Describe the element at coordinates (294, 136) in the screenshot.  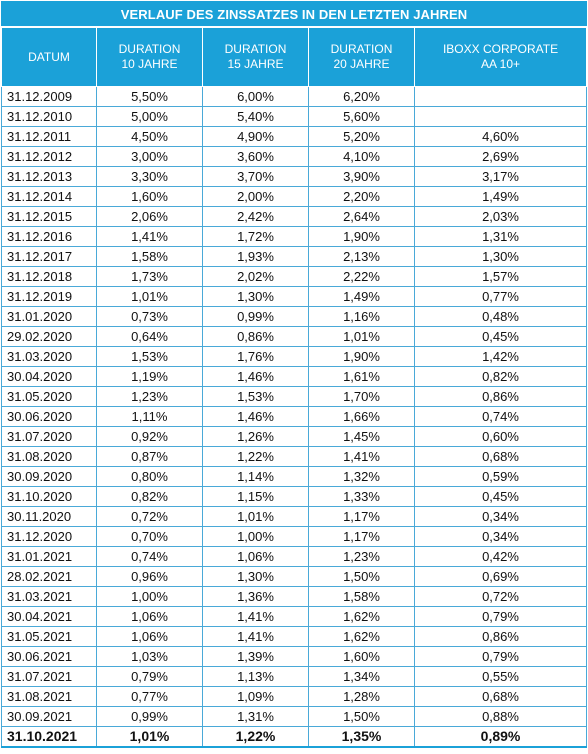
I see `table-row: 31.12.2011 4,50% 4,90% 5,20% 4,60%` at that location.